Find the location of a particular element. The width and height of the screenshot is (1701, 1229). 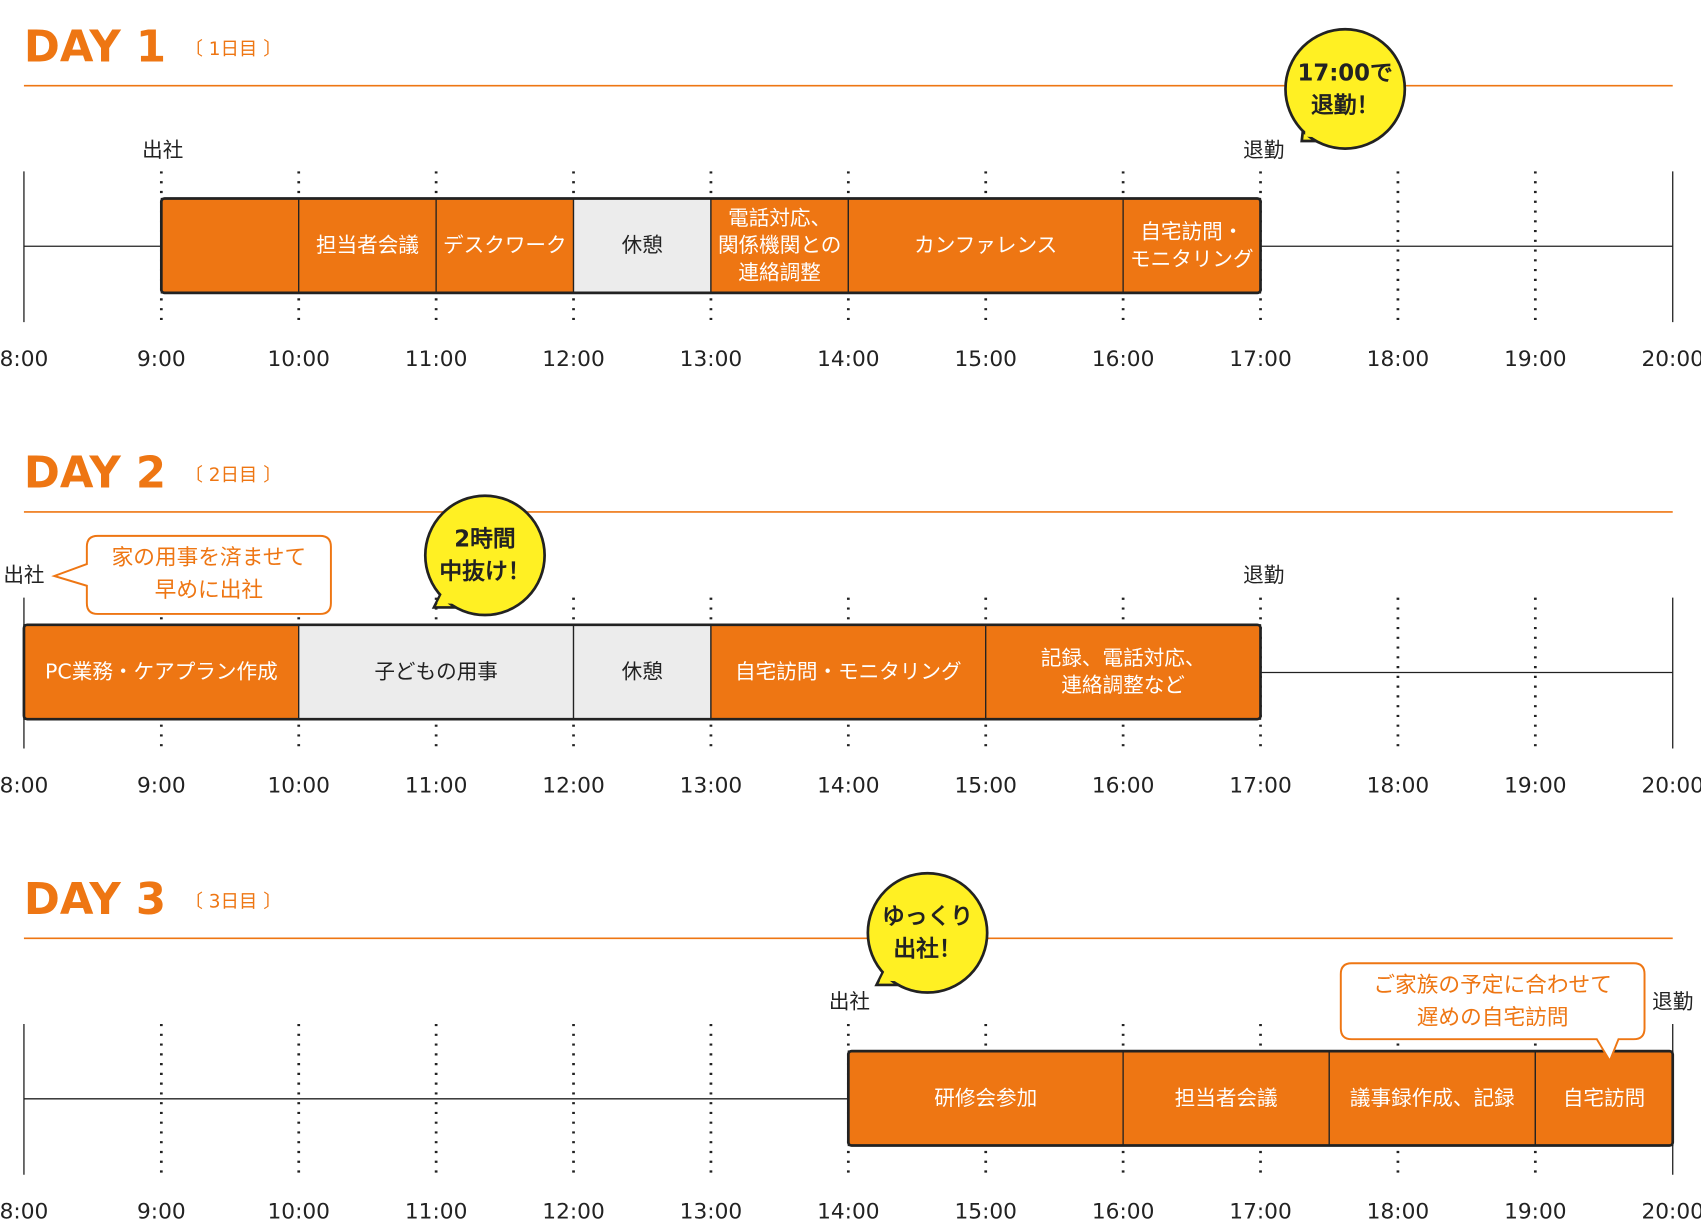

block-label: 連絡調整 is located at coordinates (779, 272).